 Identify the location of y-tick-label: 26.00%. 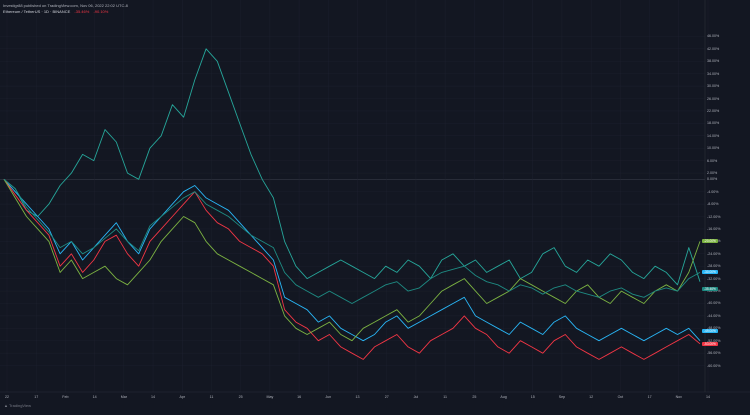
(713, 98).